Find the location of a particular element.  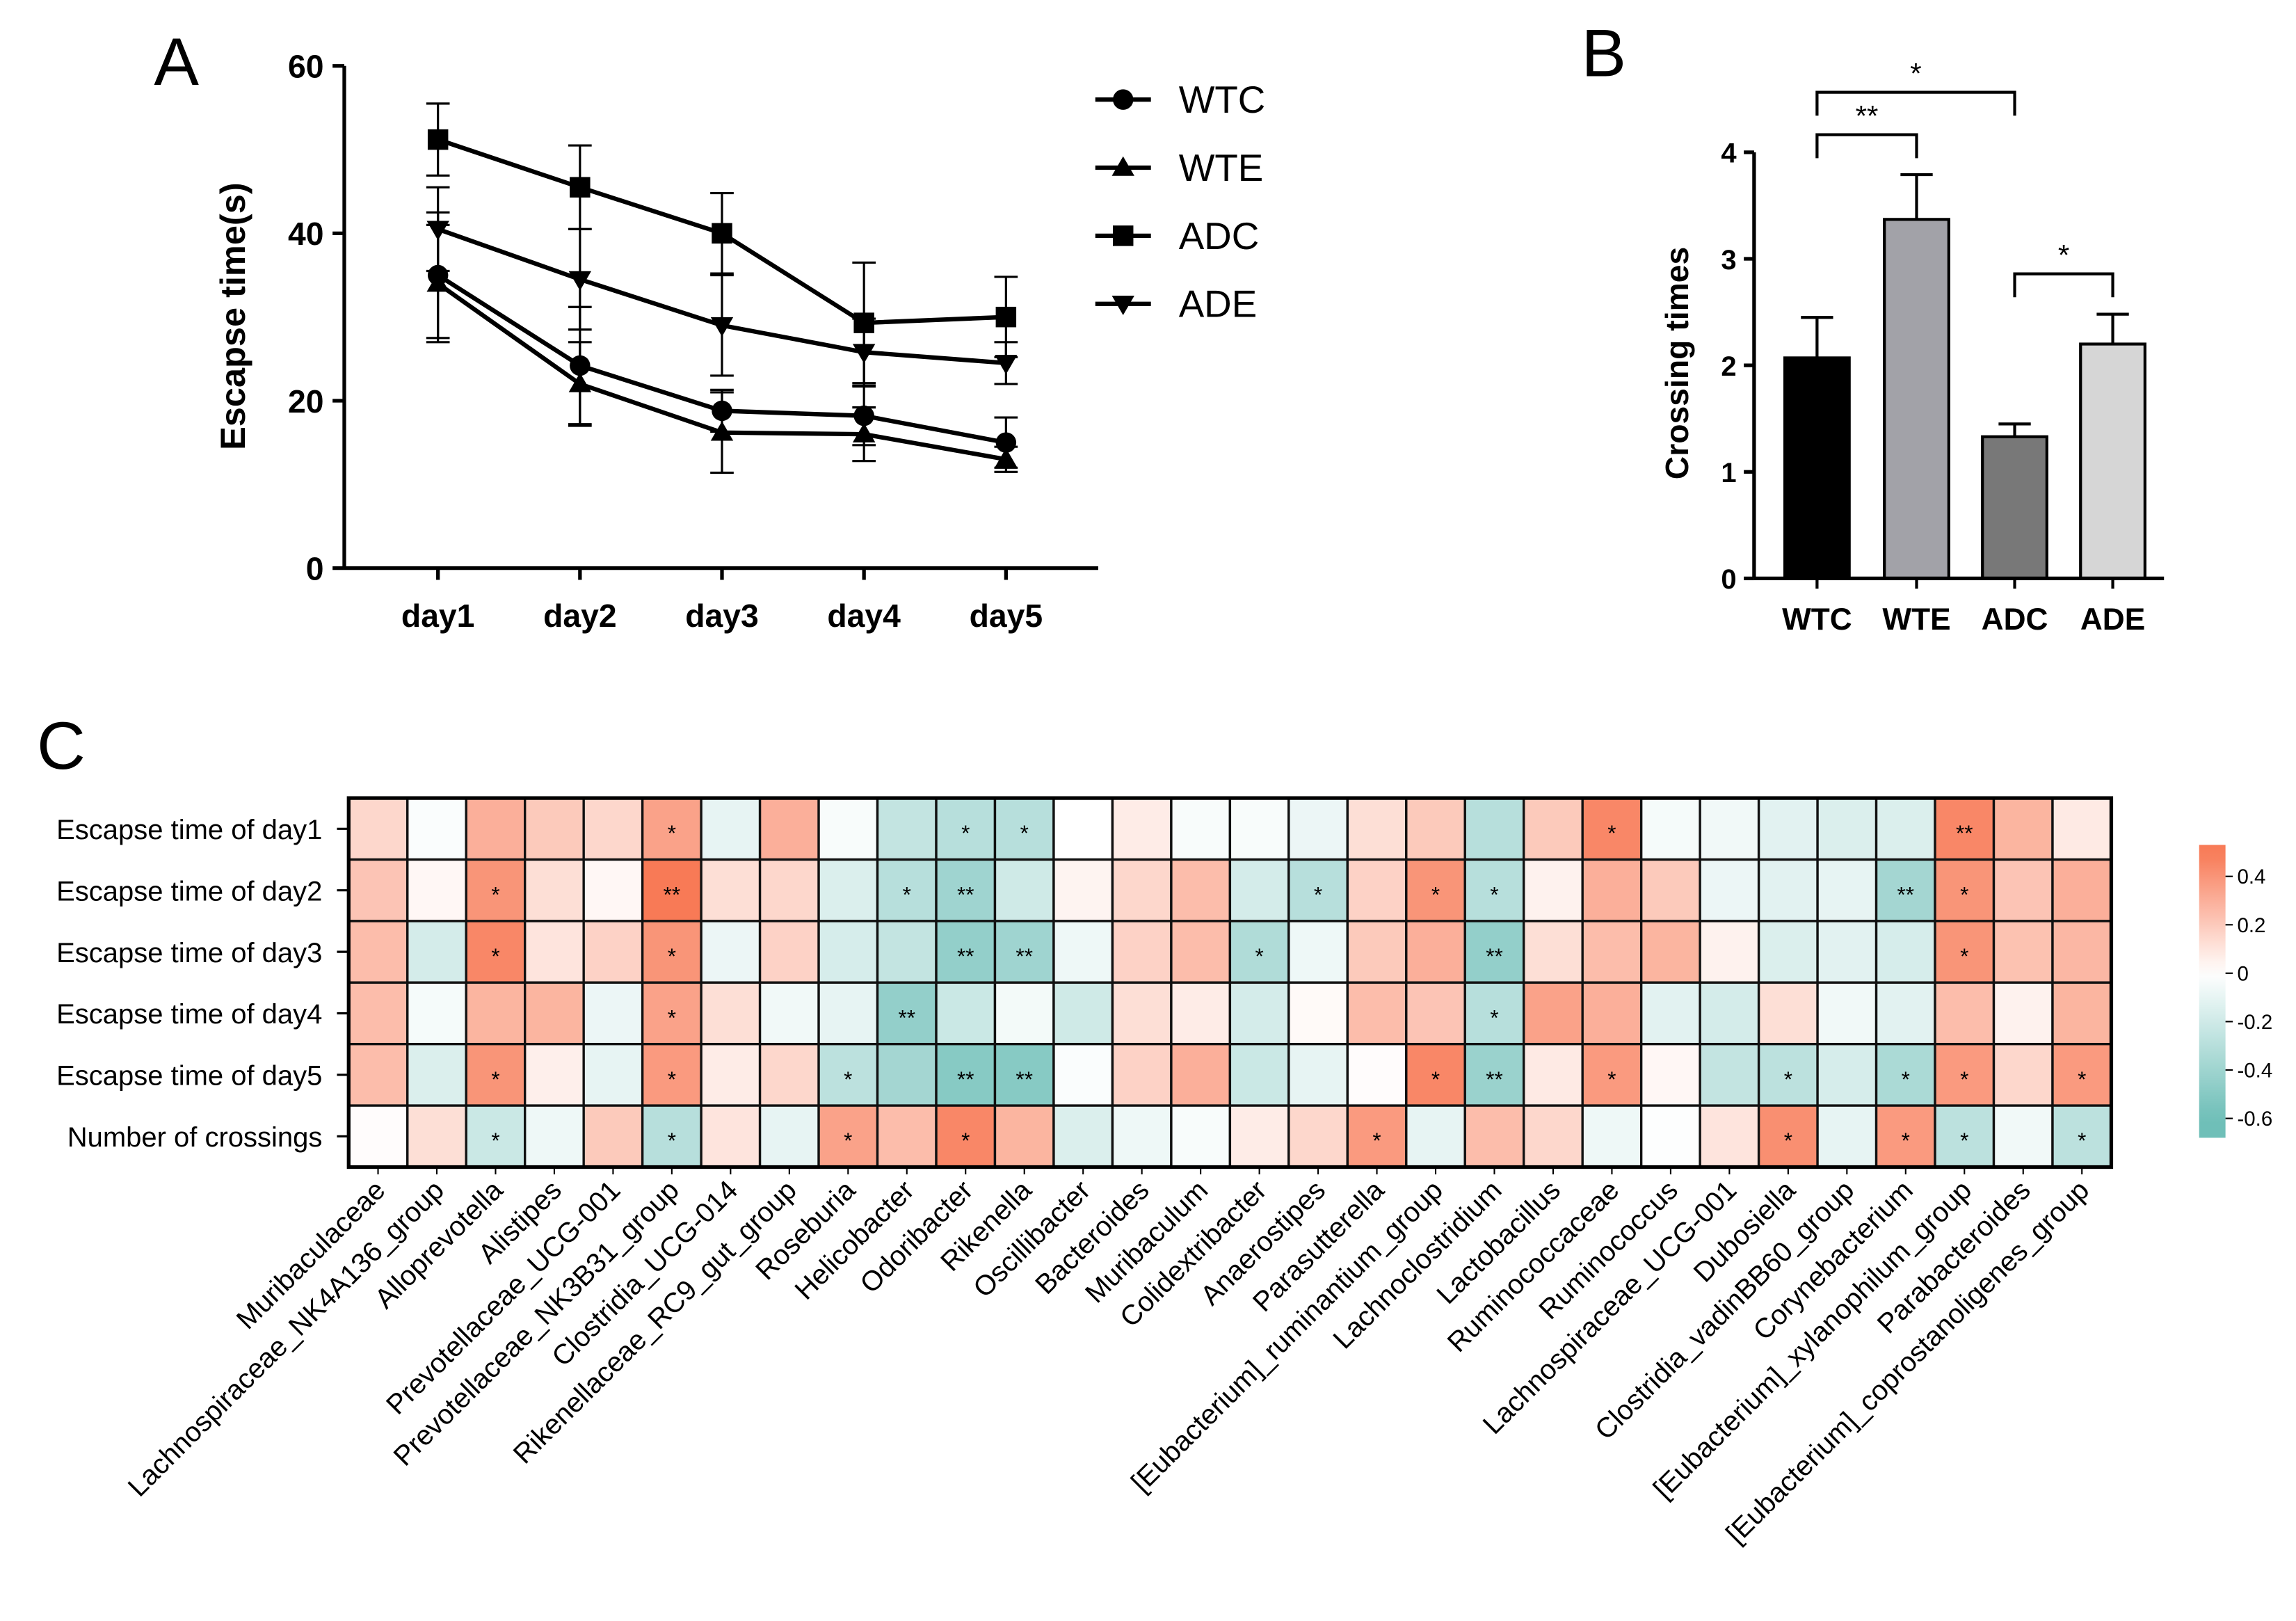

y-tick-label: 60 is located at coordinates (306, 67).